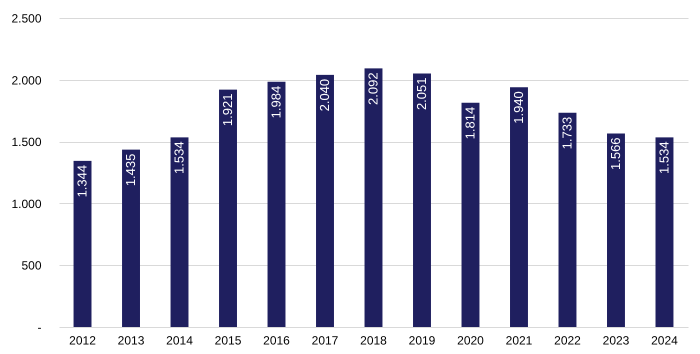  Describe the element at coordinates (518, 107) in the screenshot. I see `data-label: 1.940` at that location.